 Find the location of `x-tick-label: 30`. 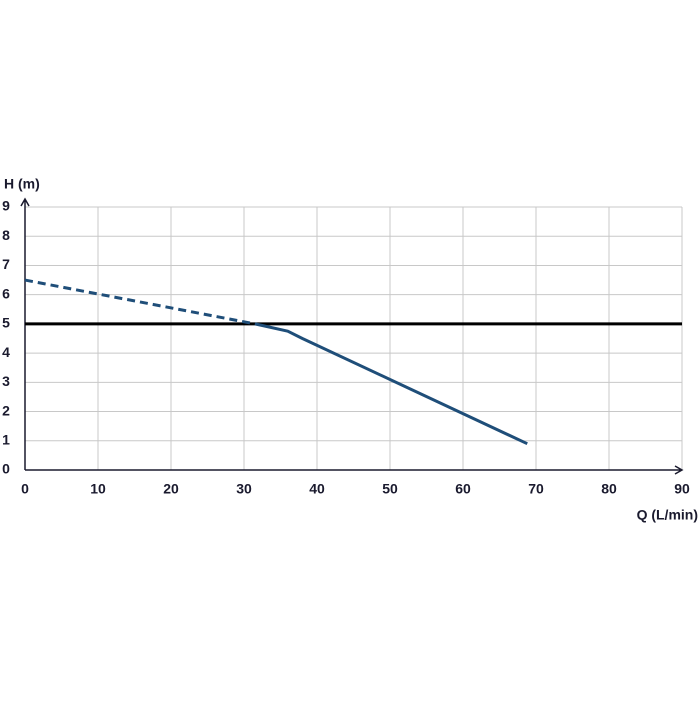

x-tick-label: 30 is located at coordinates (244, 489).